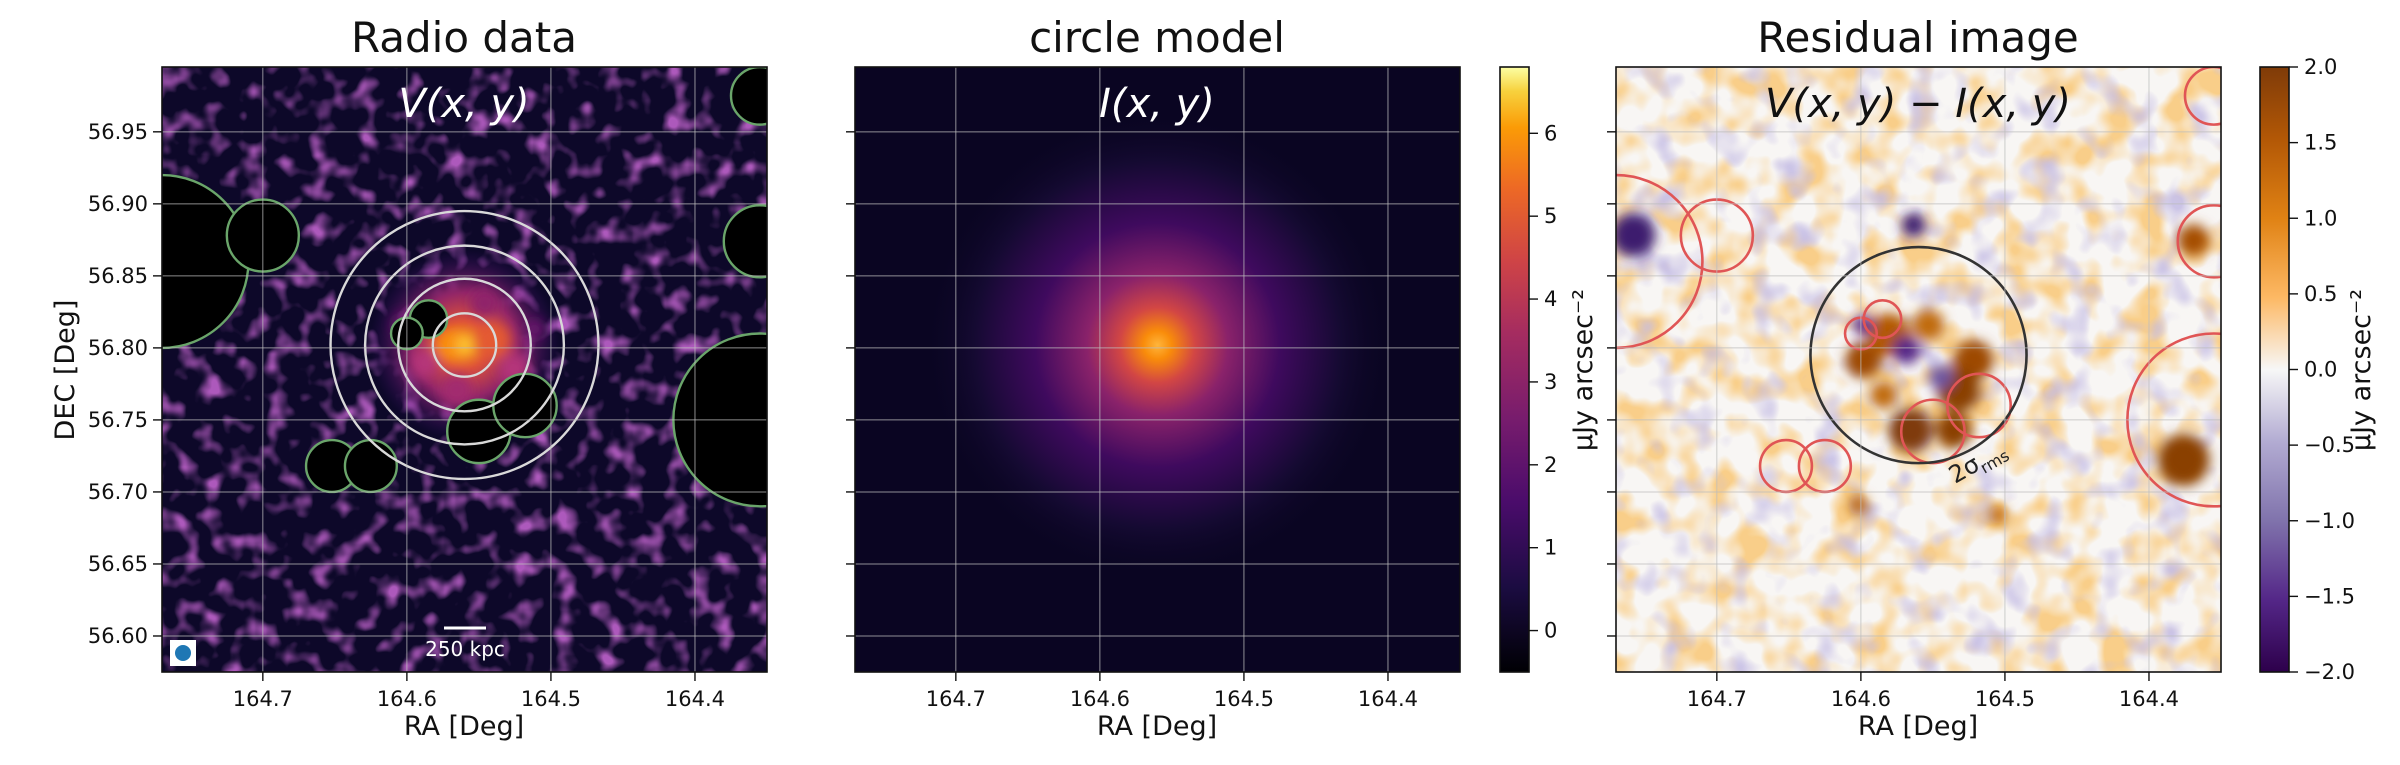  Describe the element at coordinates (464, 37) in the screenshot. I see `panel1-title: Radio data` at that location.